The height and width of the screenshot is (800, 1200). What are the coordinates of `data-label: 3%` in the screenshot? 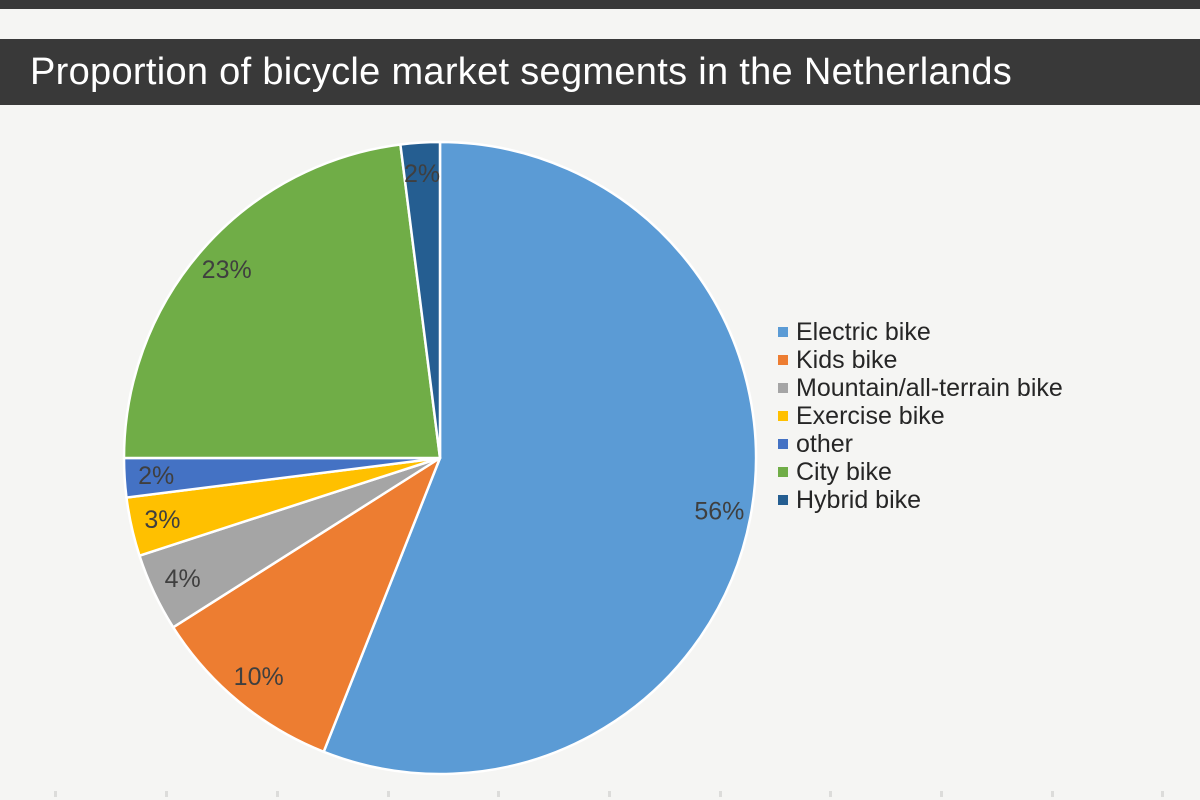 It's located at (162, 520).